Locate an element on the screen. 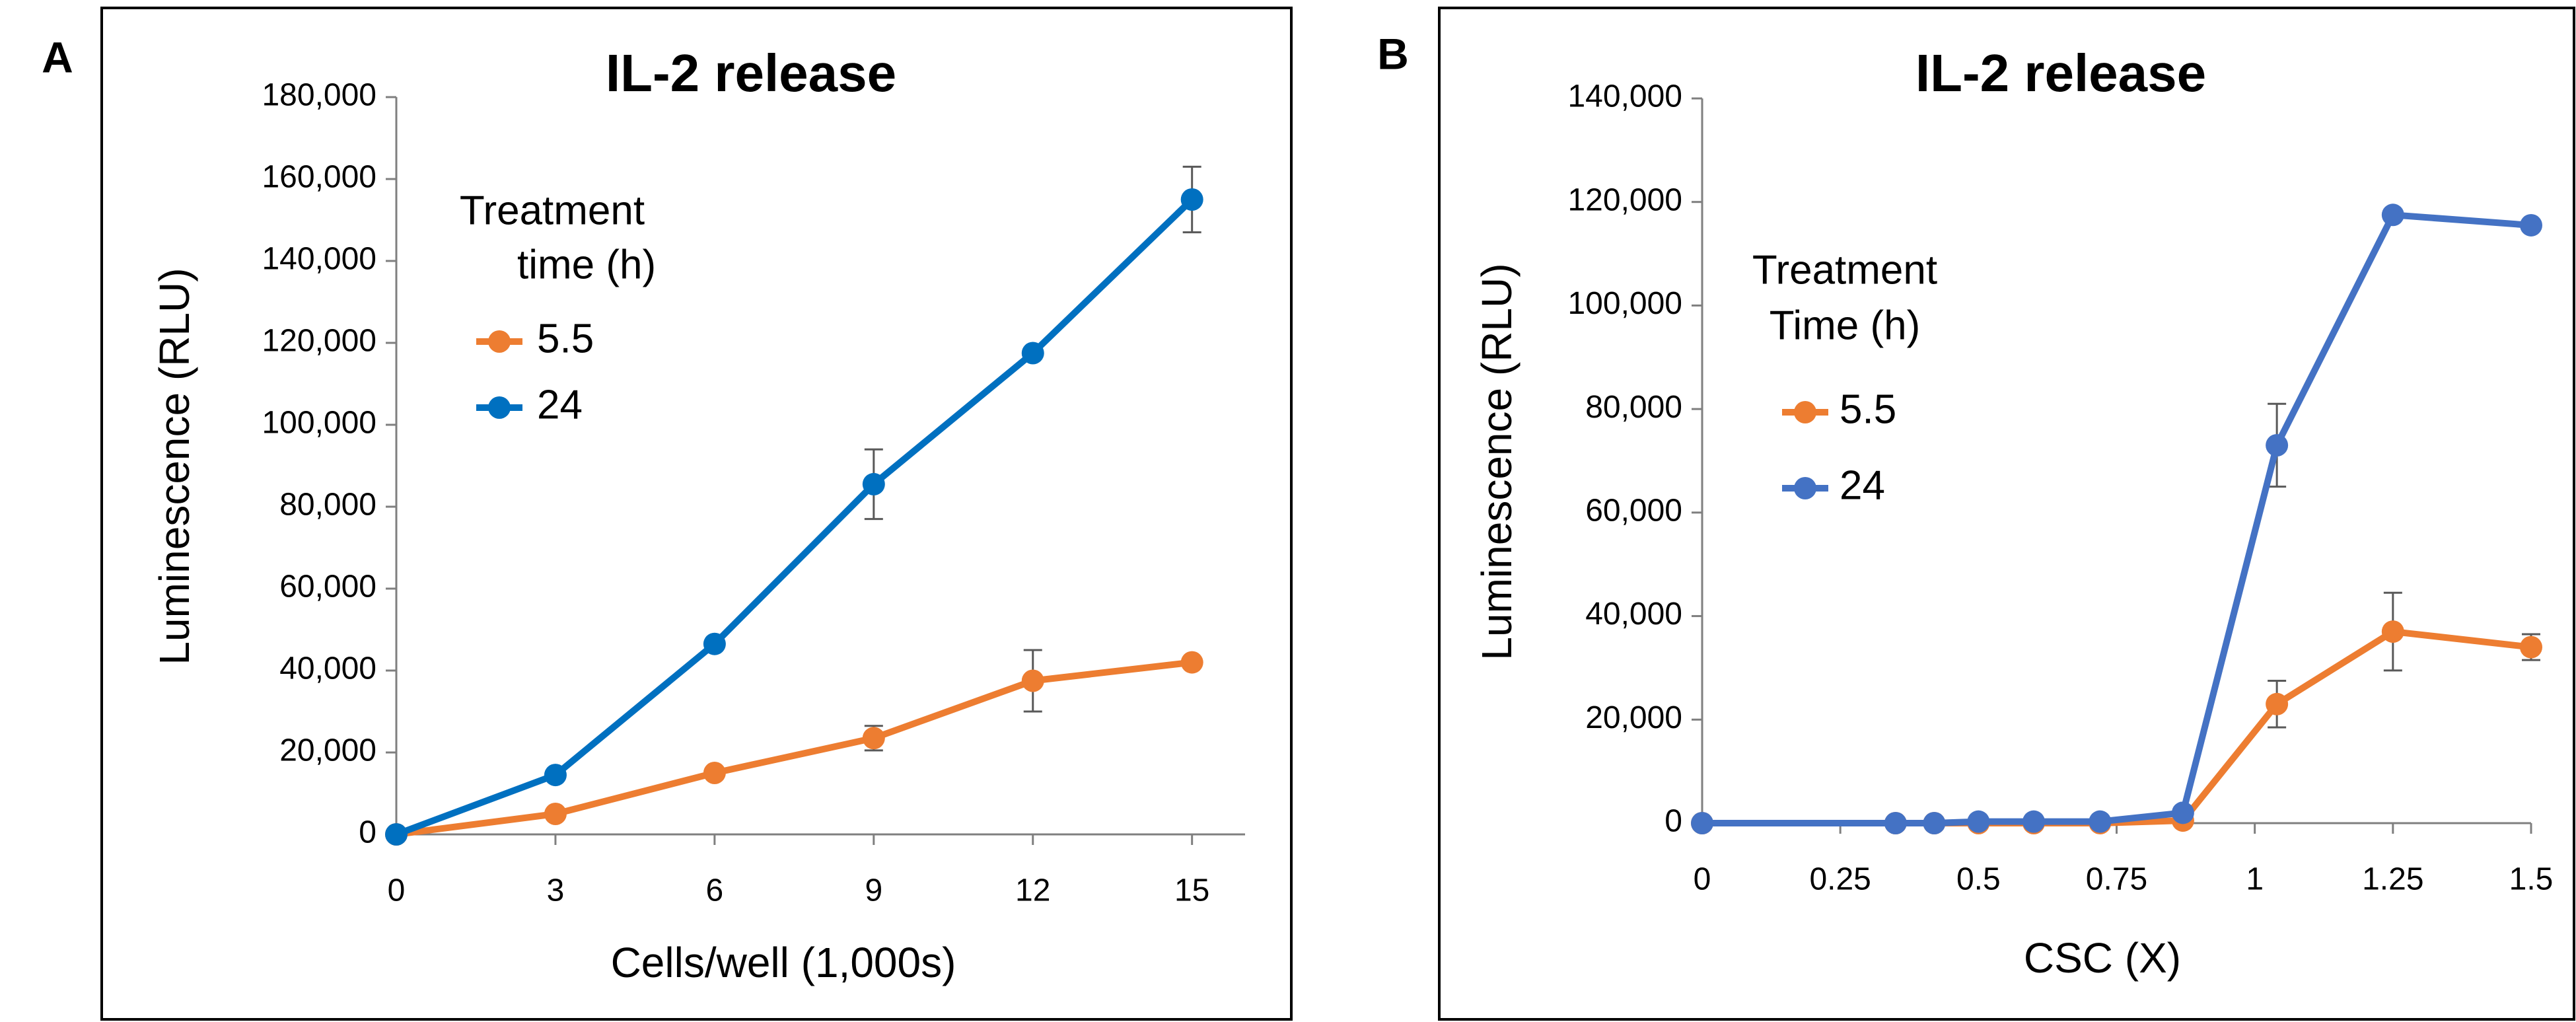 Image resolution: width=2576 pixels, height=1022 pixels. x-axis-label: Cells/well (1,000s) is located at coordinates (783, 962).